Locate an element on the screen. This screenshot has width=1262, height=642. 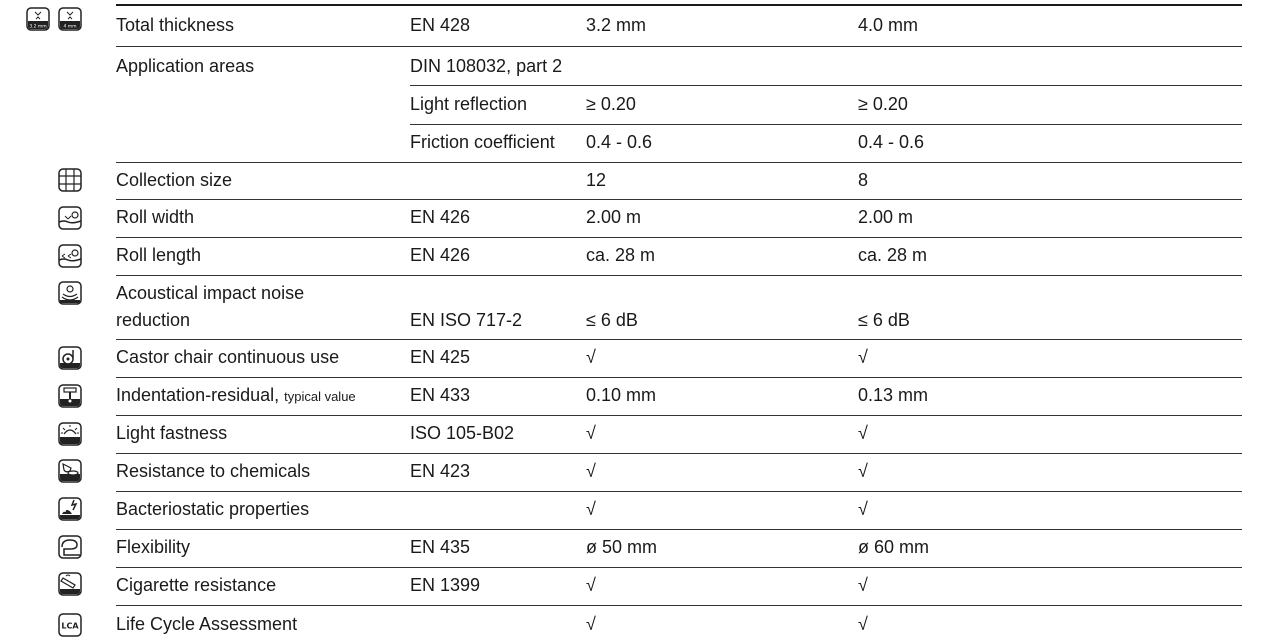
row-standard: EN 425 is located at coordinates (440, 357).